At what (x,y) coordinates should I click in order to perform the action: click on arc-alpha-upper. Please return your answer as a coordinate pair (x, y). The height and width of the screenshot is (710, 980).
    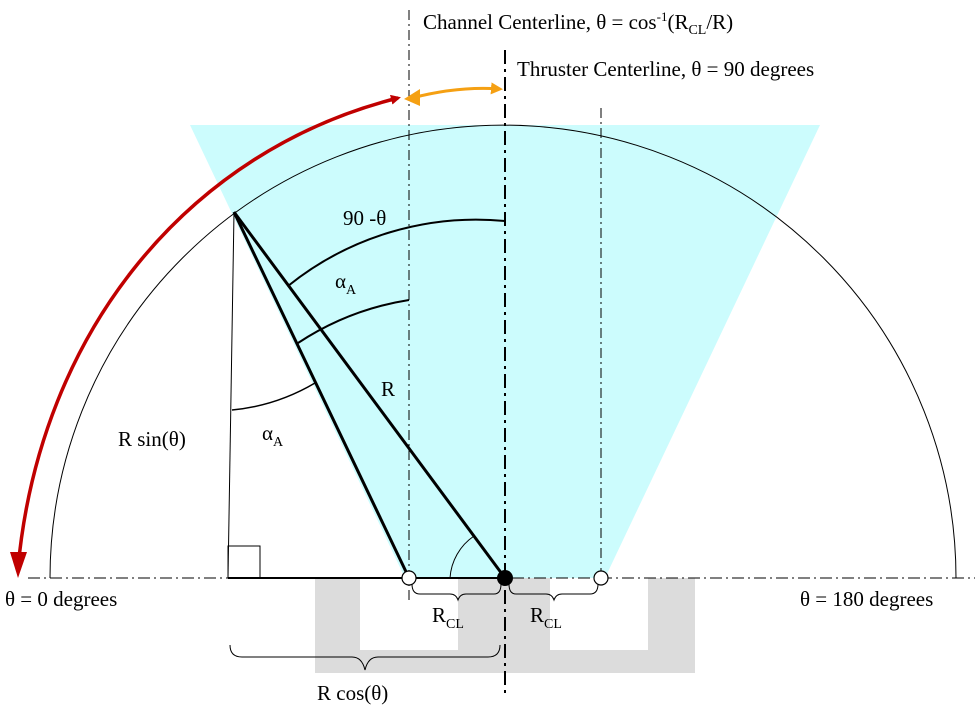
    Looking at the image, I should click on (353, 321).